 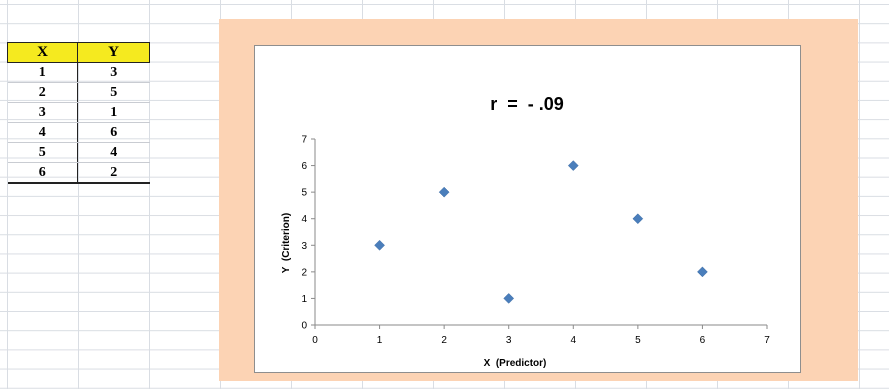 I want to click on table-row: 3 1, so click(x=78, y=112).